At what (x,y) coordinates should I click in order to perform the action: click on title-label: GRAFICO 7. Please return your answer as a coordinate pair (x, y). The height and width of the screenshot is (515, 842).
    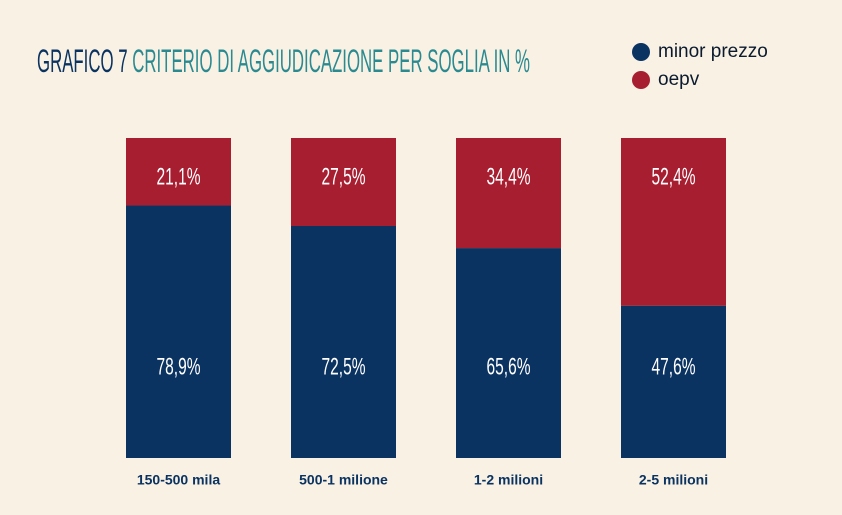
    Looking at the image, I should click on (82, 61).